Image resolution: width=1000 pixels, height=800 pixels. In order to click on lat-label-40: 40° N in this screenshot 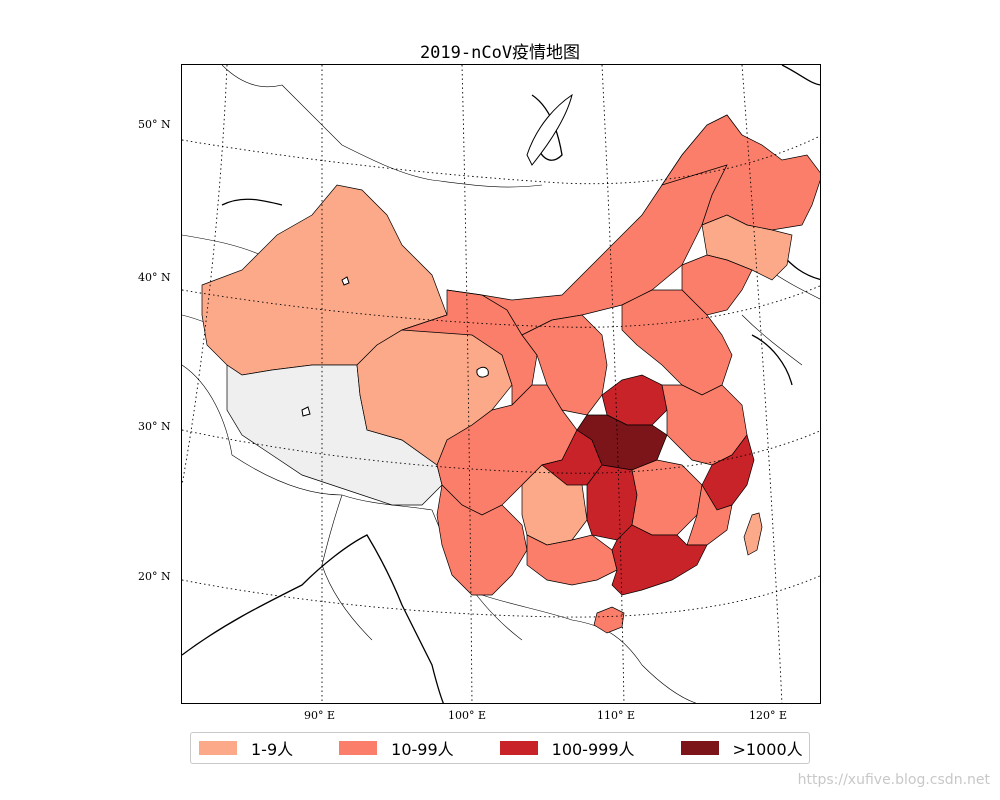, I will do `click(154, 277)`.